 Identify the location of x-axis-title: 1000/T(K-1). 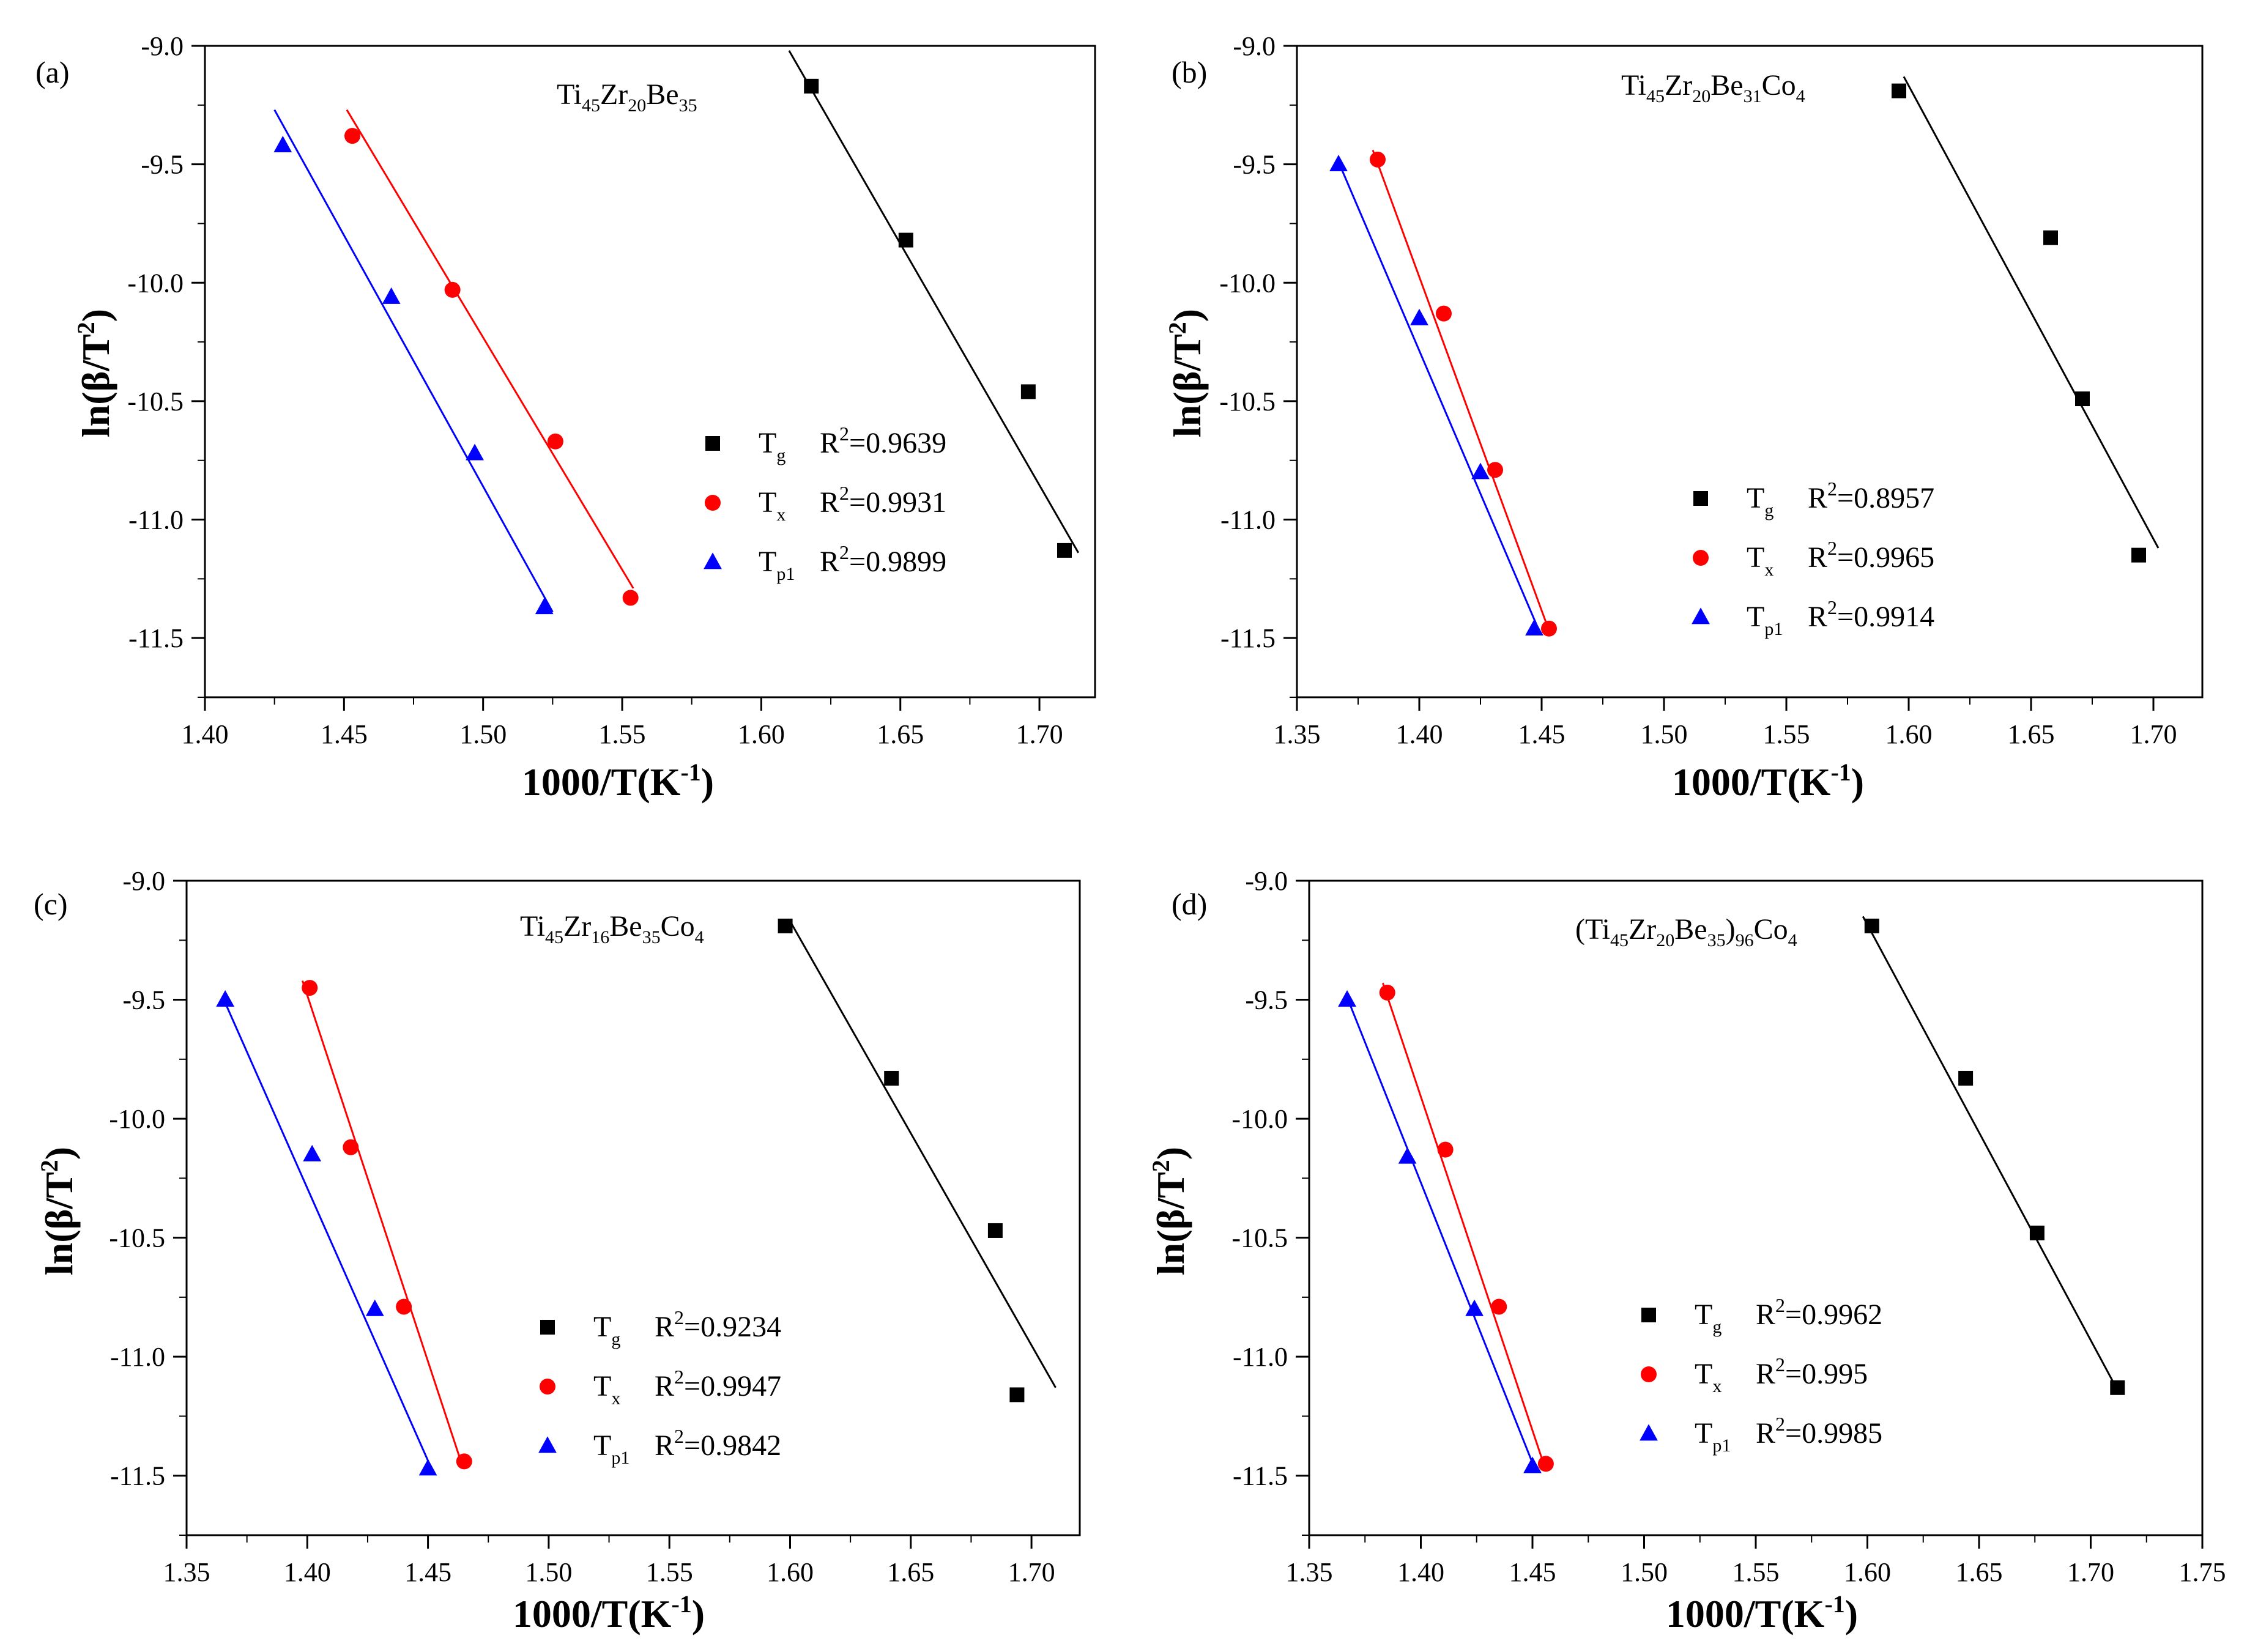
(1768, 781).